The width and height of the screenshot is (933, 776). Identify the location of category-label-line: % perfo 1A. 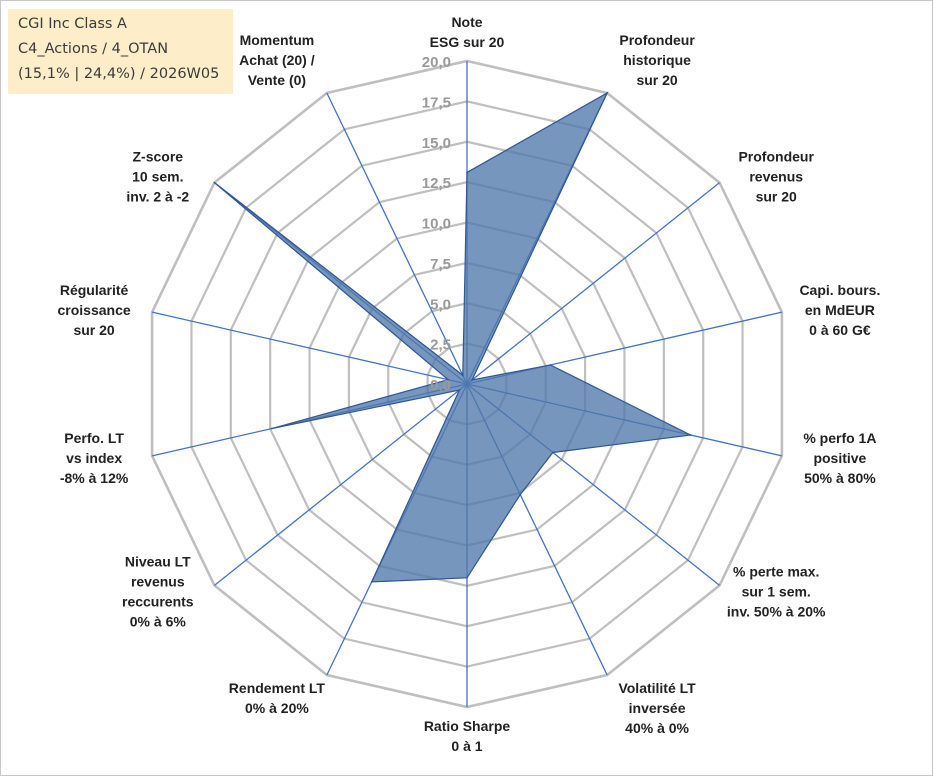
(839, 438).